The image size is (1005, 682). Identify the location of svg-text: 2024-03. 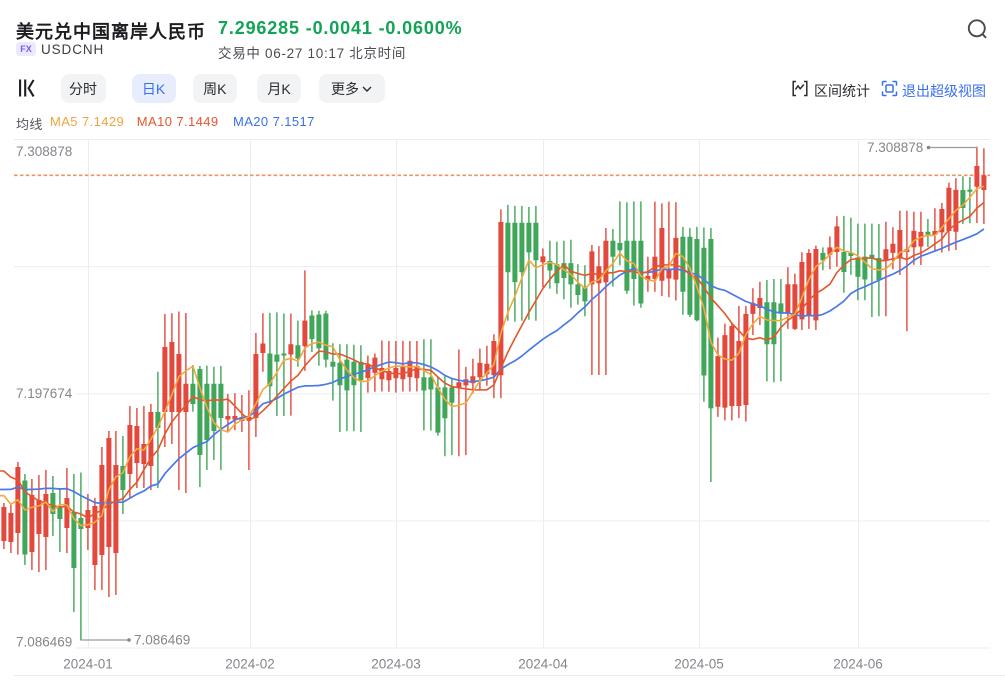
(396, 664).